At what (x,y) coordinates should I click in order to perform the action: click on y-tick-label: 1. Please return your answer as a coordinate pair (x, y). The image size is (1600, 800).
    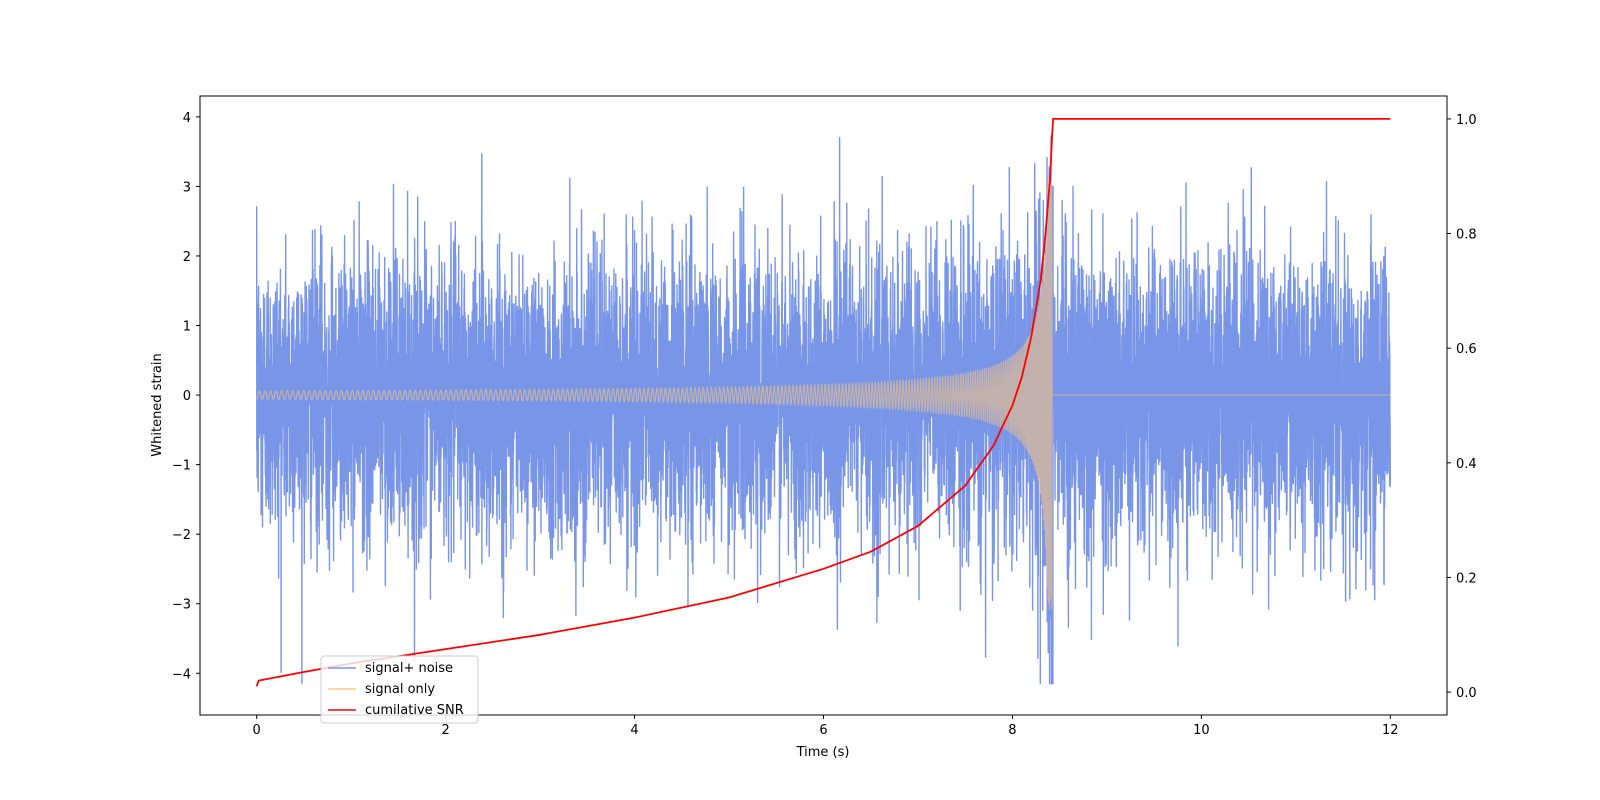
    Looking at the image, I should click on (187, 327).